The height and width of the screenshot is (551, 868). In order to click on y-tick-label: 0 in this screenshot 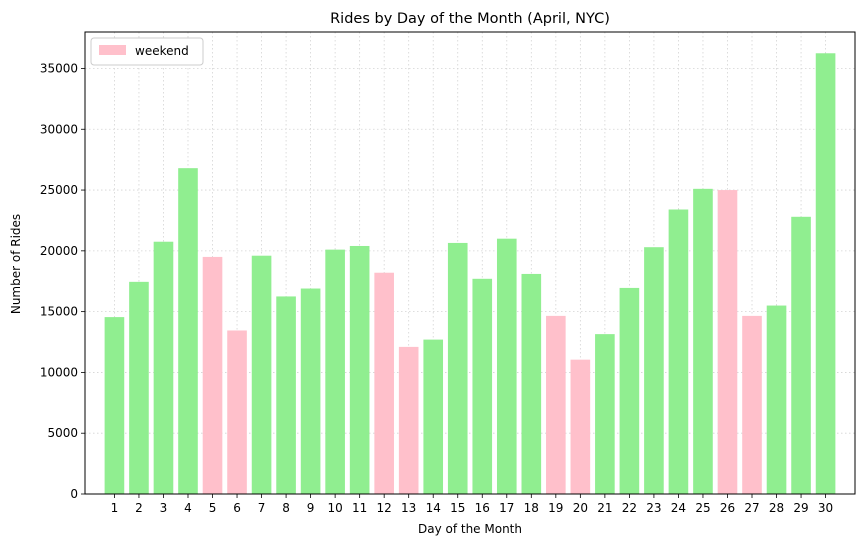, I will do `click(74, 494)`.